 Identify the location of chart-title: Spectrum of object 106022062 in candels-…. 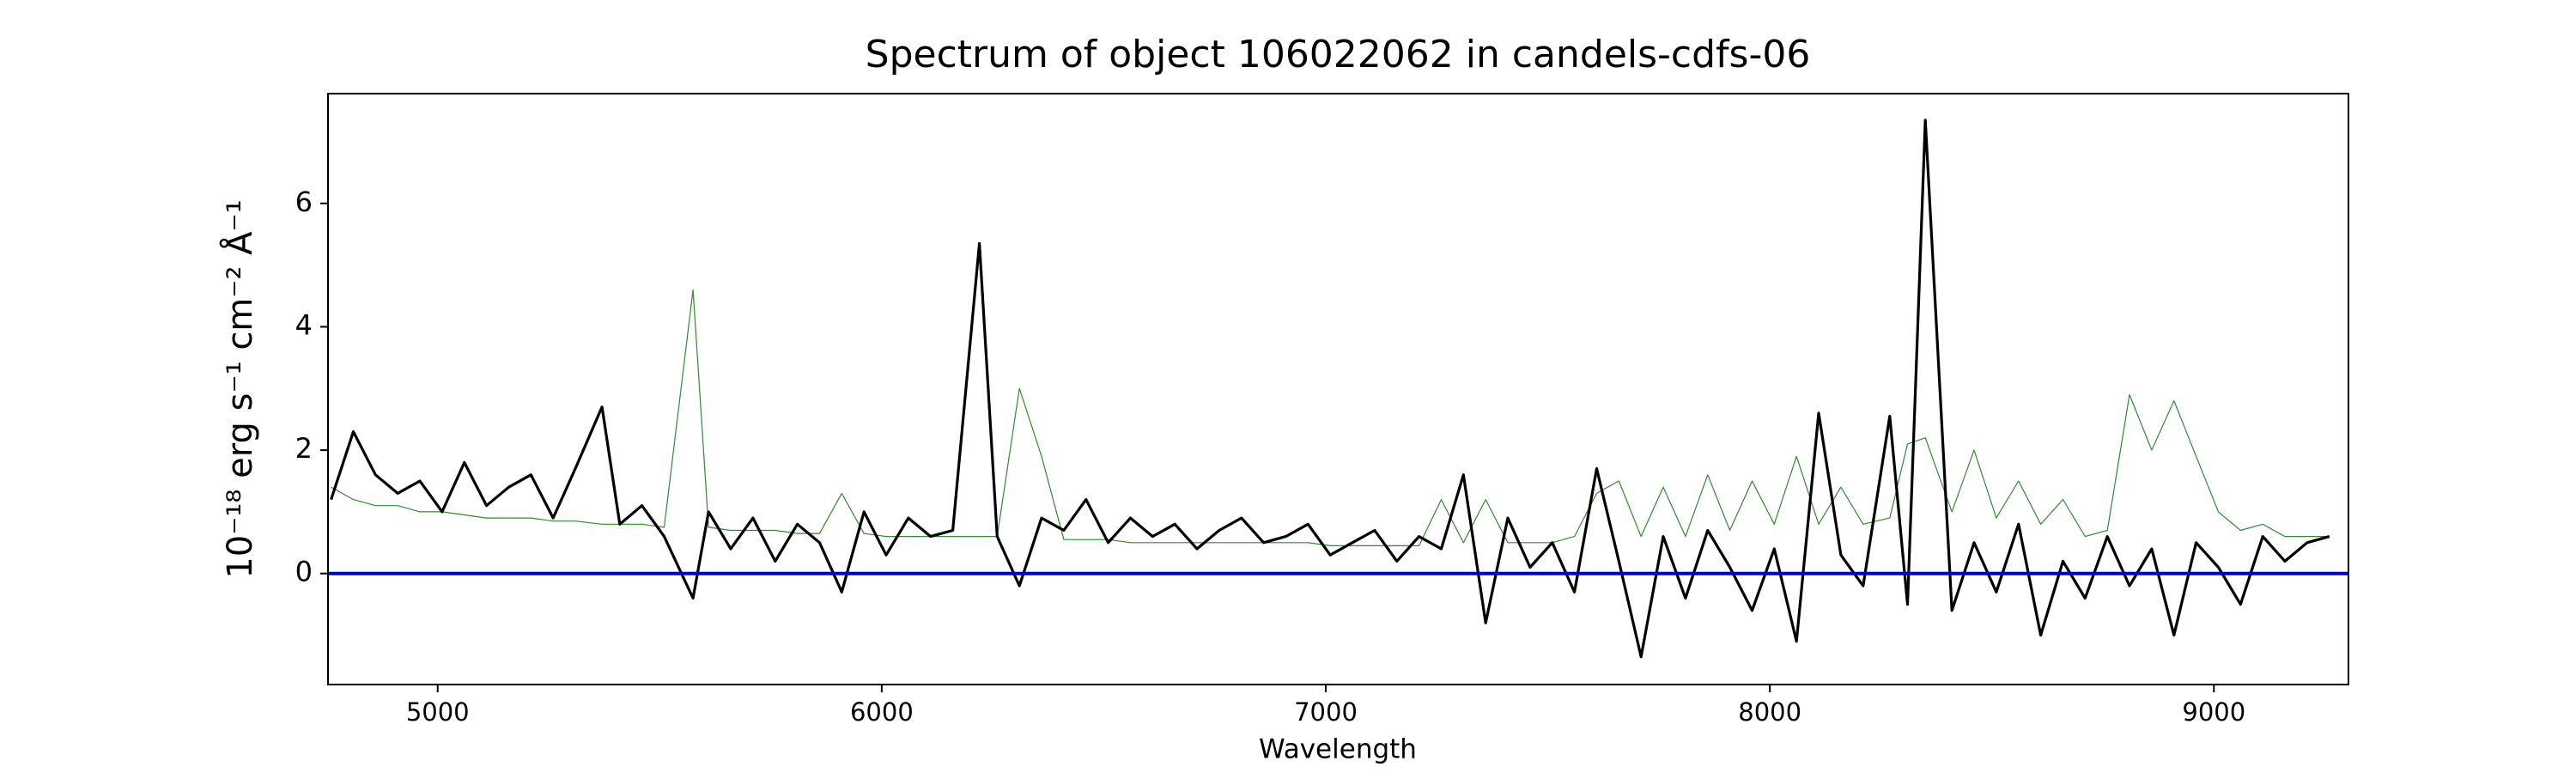
(1338, 55).